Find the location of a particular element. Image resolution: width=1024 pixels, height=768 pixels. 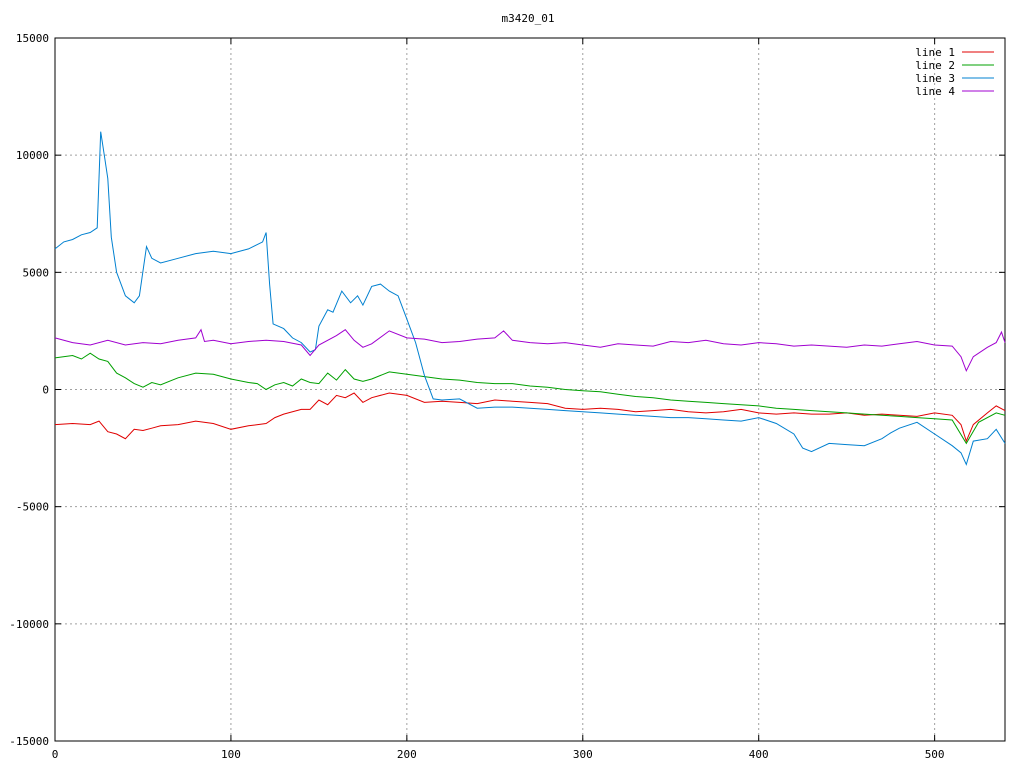

legend-label-1: line 1 is located at coordinates (935, 52).